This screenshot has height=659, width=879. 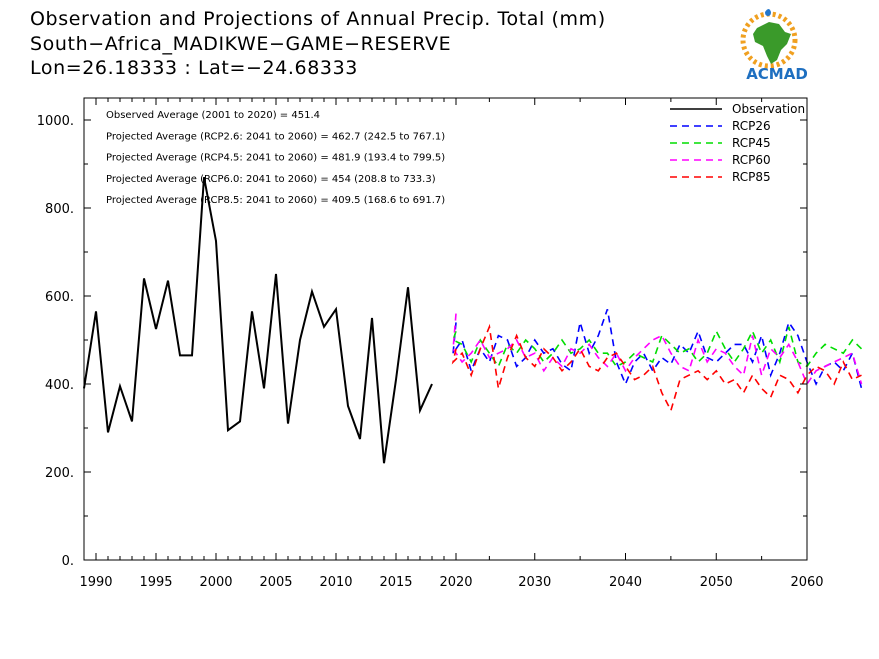 I want to click on legend-label: Observation, so click(x=768, y=109).